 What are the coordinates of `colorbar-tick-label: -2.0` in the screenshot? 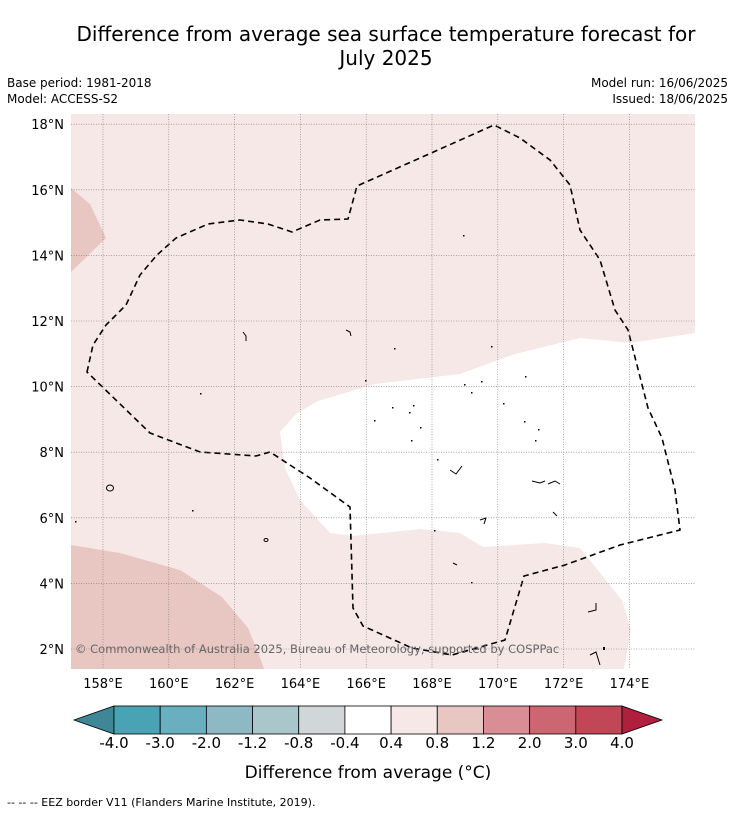 It's located at (206, 743).